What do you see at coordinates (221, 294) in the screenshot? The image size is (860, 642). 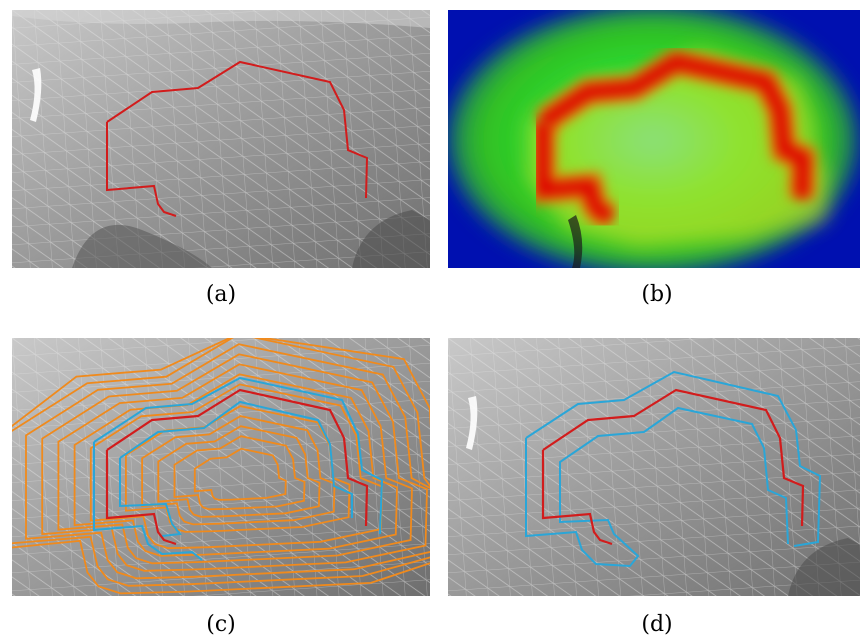 I see `caption-a: (a)` at bounding box center [221, 294].